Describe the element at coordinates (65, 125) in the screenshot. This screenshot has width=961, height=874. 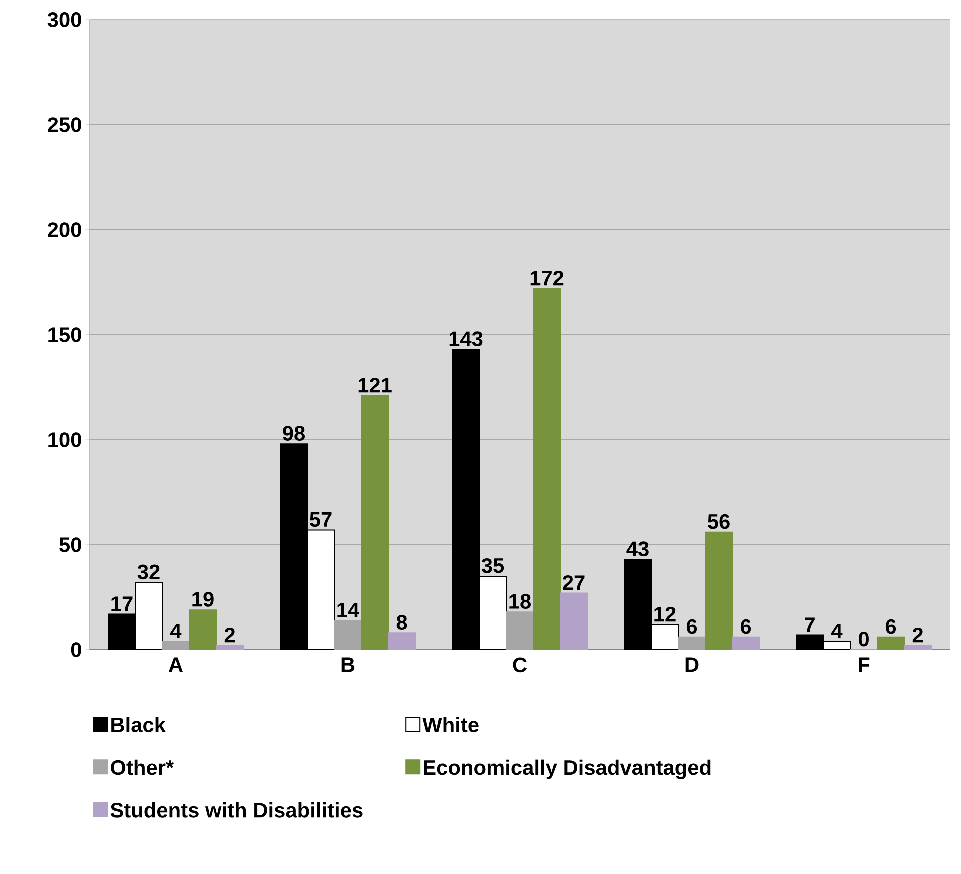
I see `y-tick-label: 250` at that location.